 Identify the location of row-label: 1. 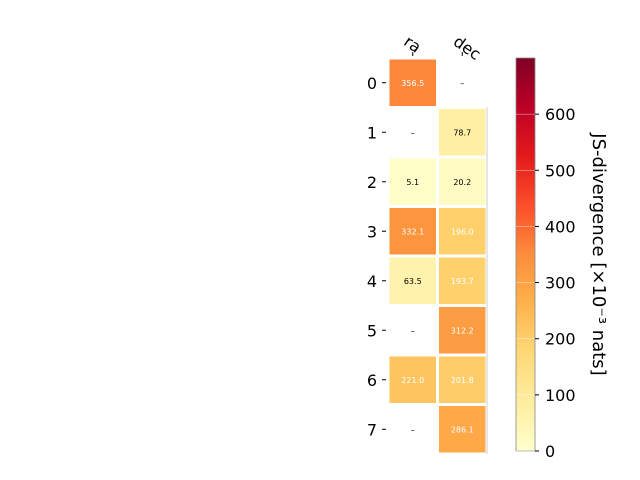
(372, 132).